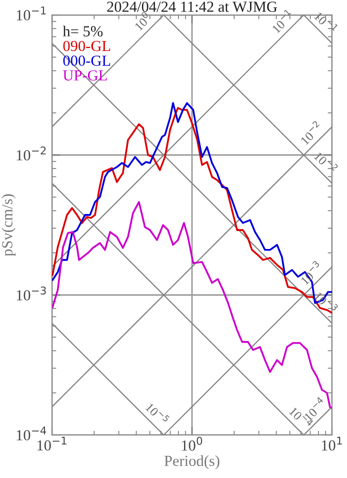  What do you see at coordinates (82, 31) in the screenshot?
I see `legend-title: h= 5%` at bounding box center [82, 31].